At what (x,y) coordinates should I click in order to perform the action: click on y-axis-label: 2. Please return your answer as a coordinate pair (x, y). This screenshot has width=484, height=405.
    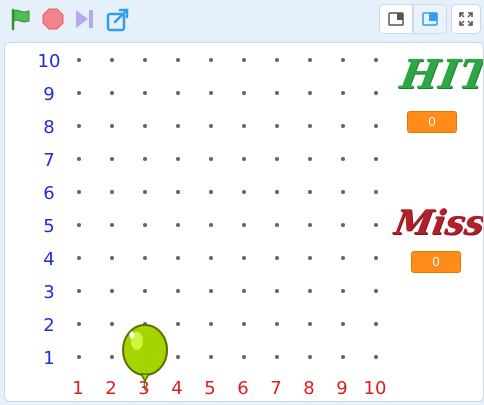
    Looking at the image, I should click on (48, 325).